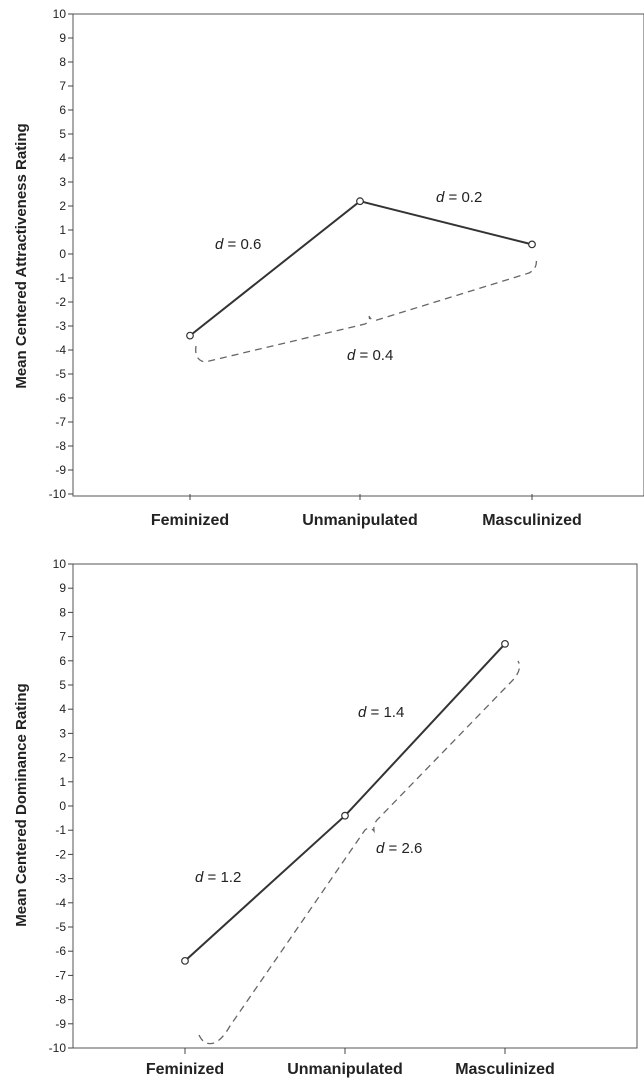 This screenshot has width=644, height=1078. I want to click on effect-value: = 0.2, so click(463, 197).